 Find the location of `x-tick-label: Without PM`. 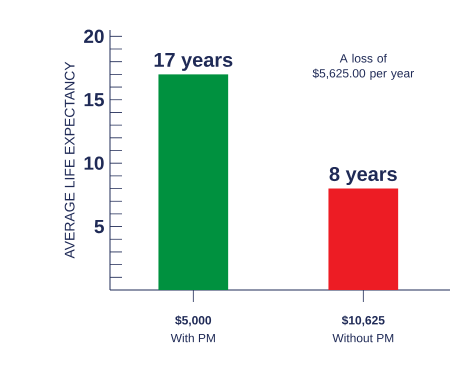

x-tick-label: Without PM is located at coordinates (363, 338).